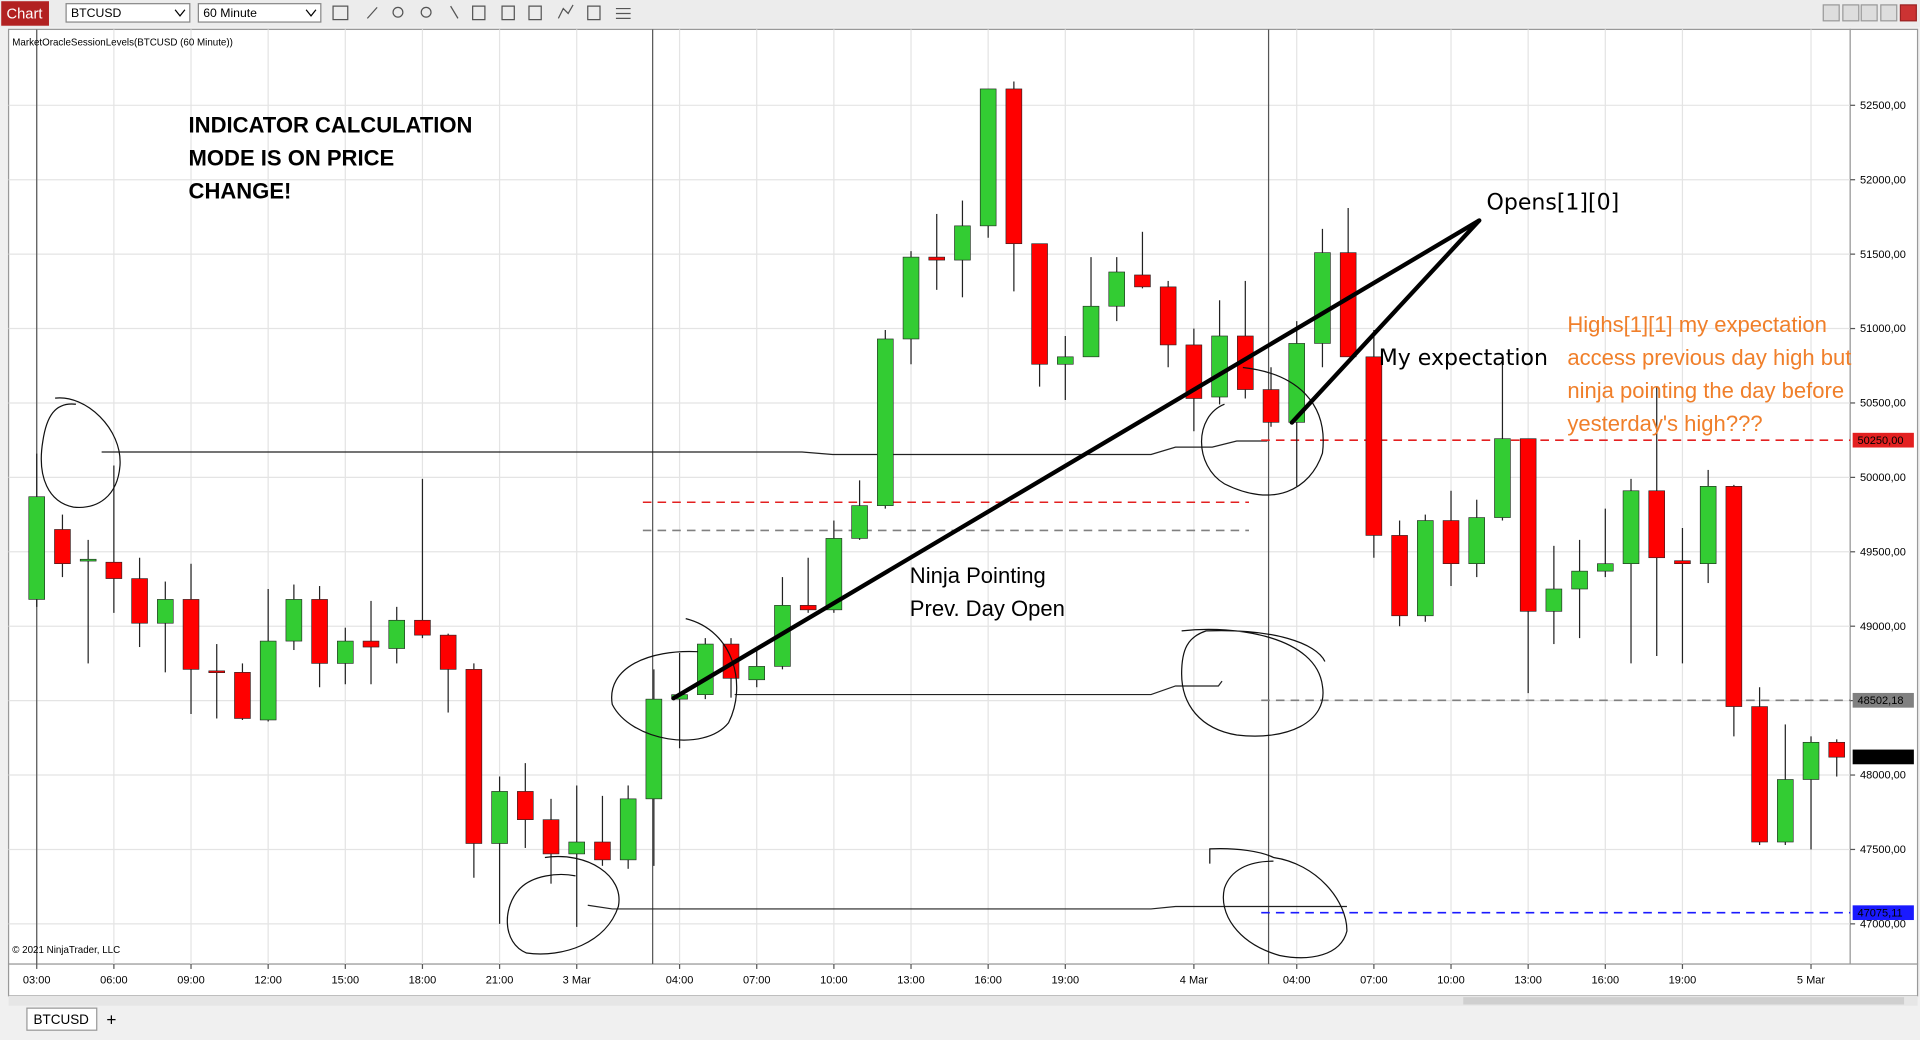 The image size is (1920, 1045). I want to click on opens-note: Opens[1][0], so click(1553, 202).